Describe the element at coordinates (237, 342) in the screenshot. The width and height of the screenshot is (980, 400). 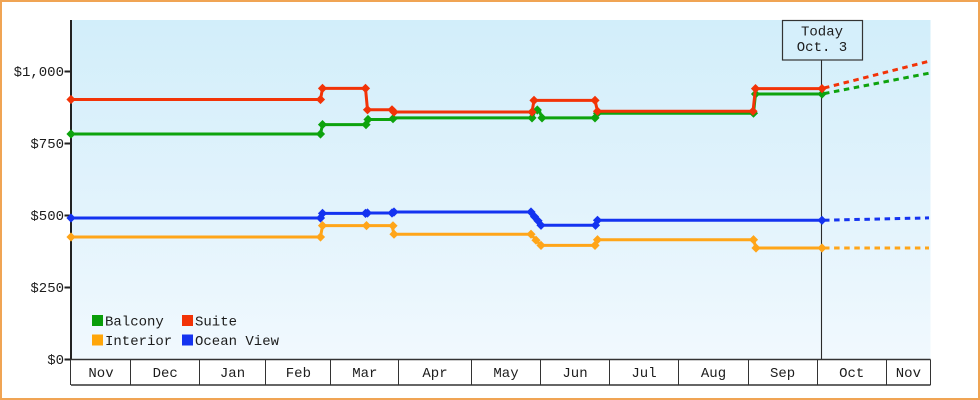
I see `svg-text: Ocean View` at that location.